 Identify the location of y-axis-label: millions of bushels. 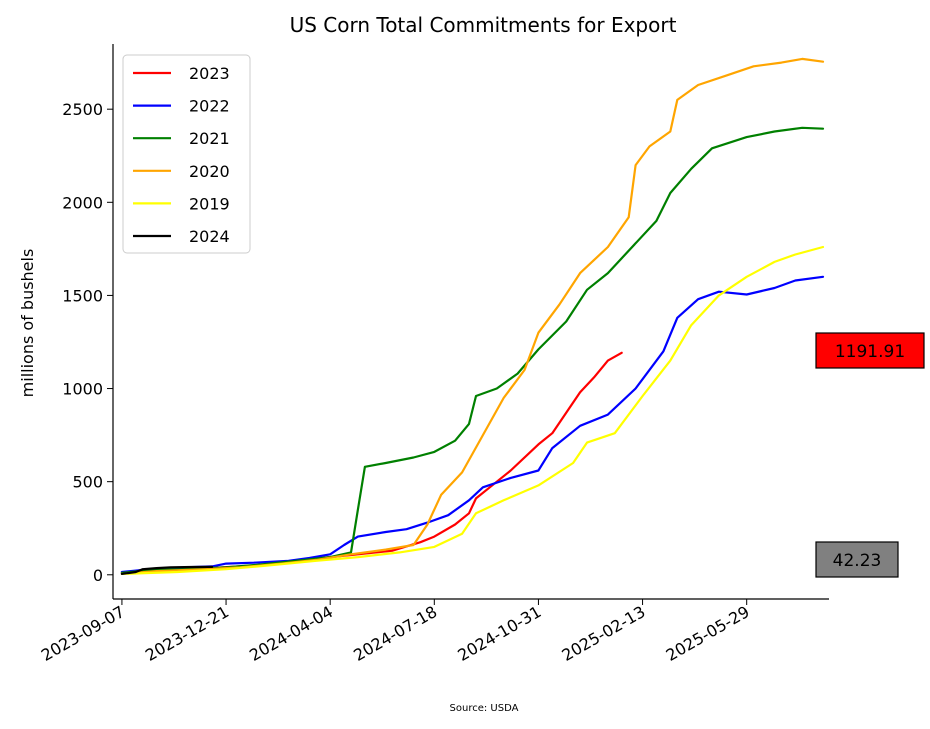
(27, 323).